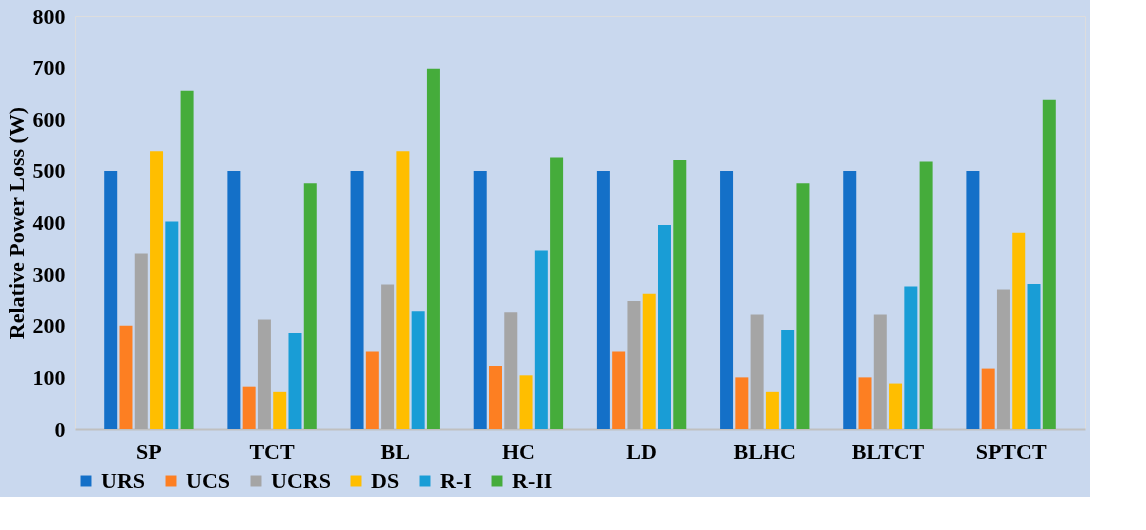 Image resolution: width=1146 pixels, height=530 pixels. Describe the element at coordinates (49, 326) in the screenshot. I see `y-tick-label: 200` at that location.